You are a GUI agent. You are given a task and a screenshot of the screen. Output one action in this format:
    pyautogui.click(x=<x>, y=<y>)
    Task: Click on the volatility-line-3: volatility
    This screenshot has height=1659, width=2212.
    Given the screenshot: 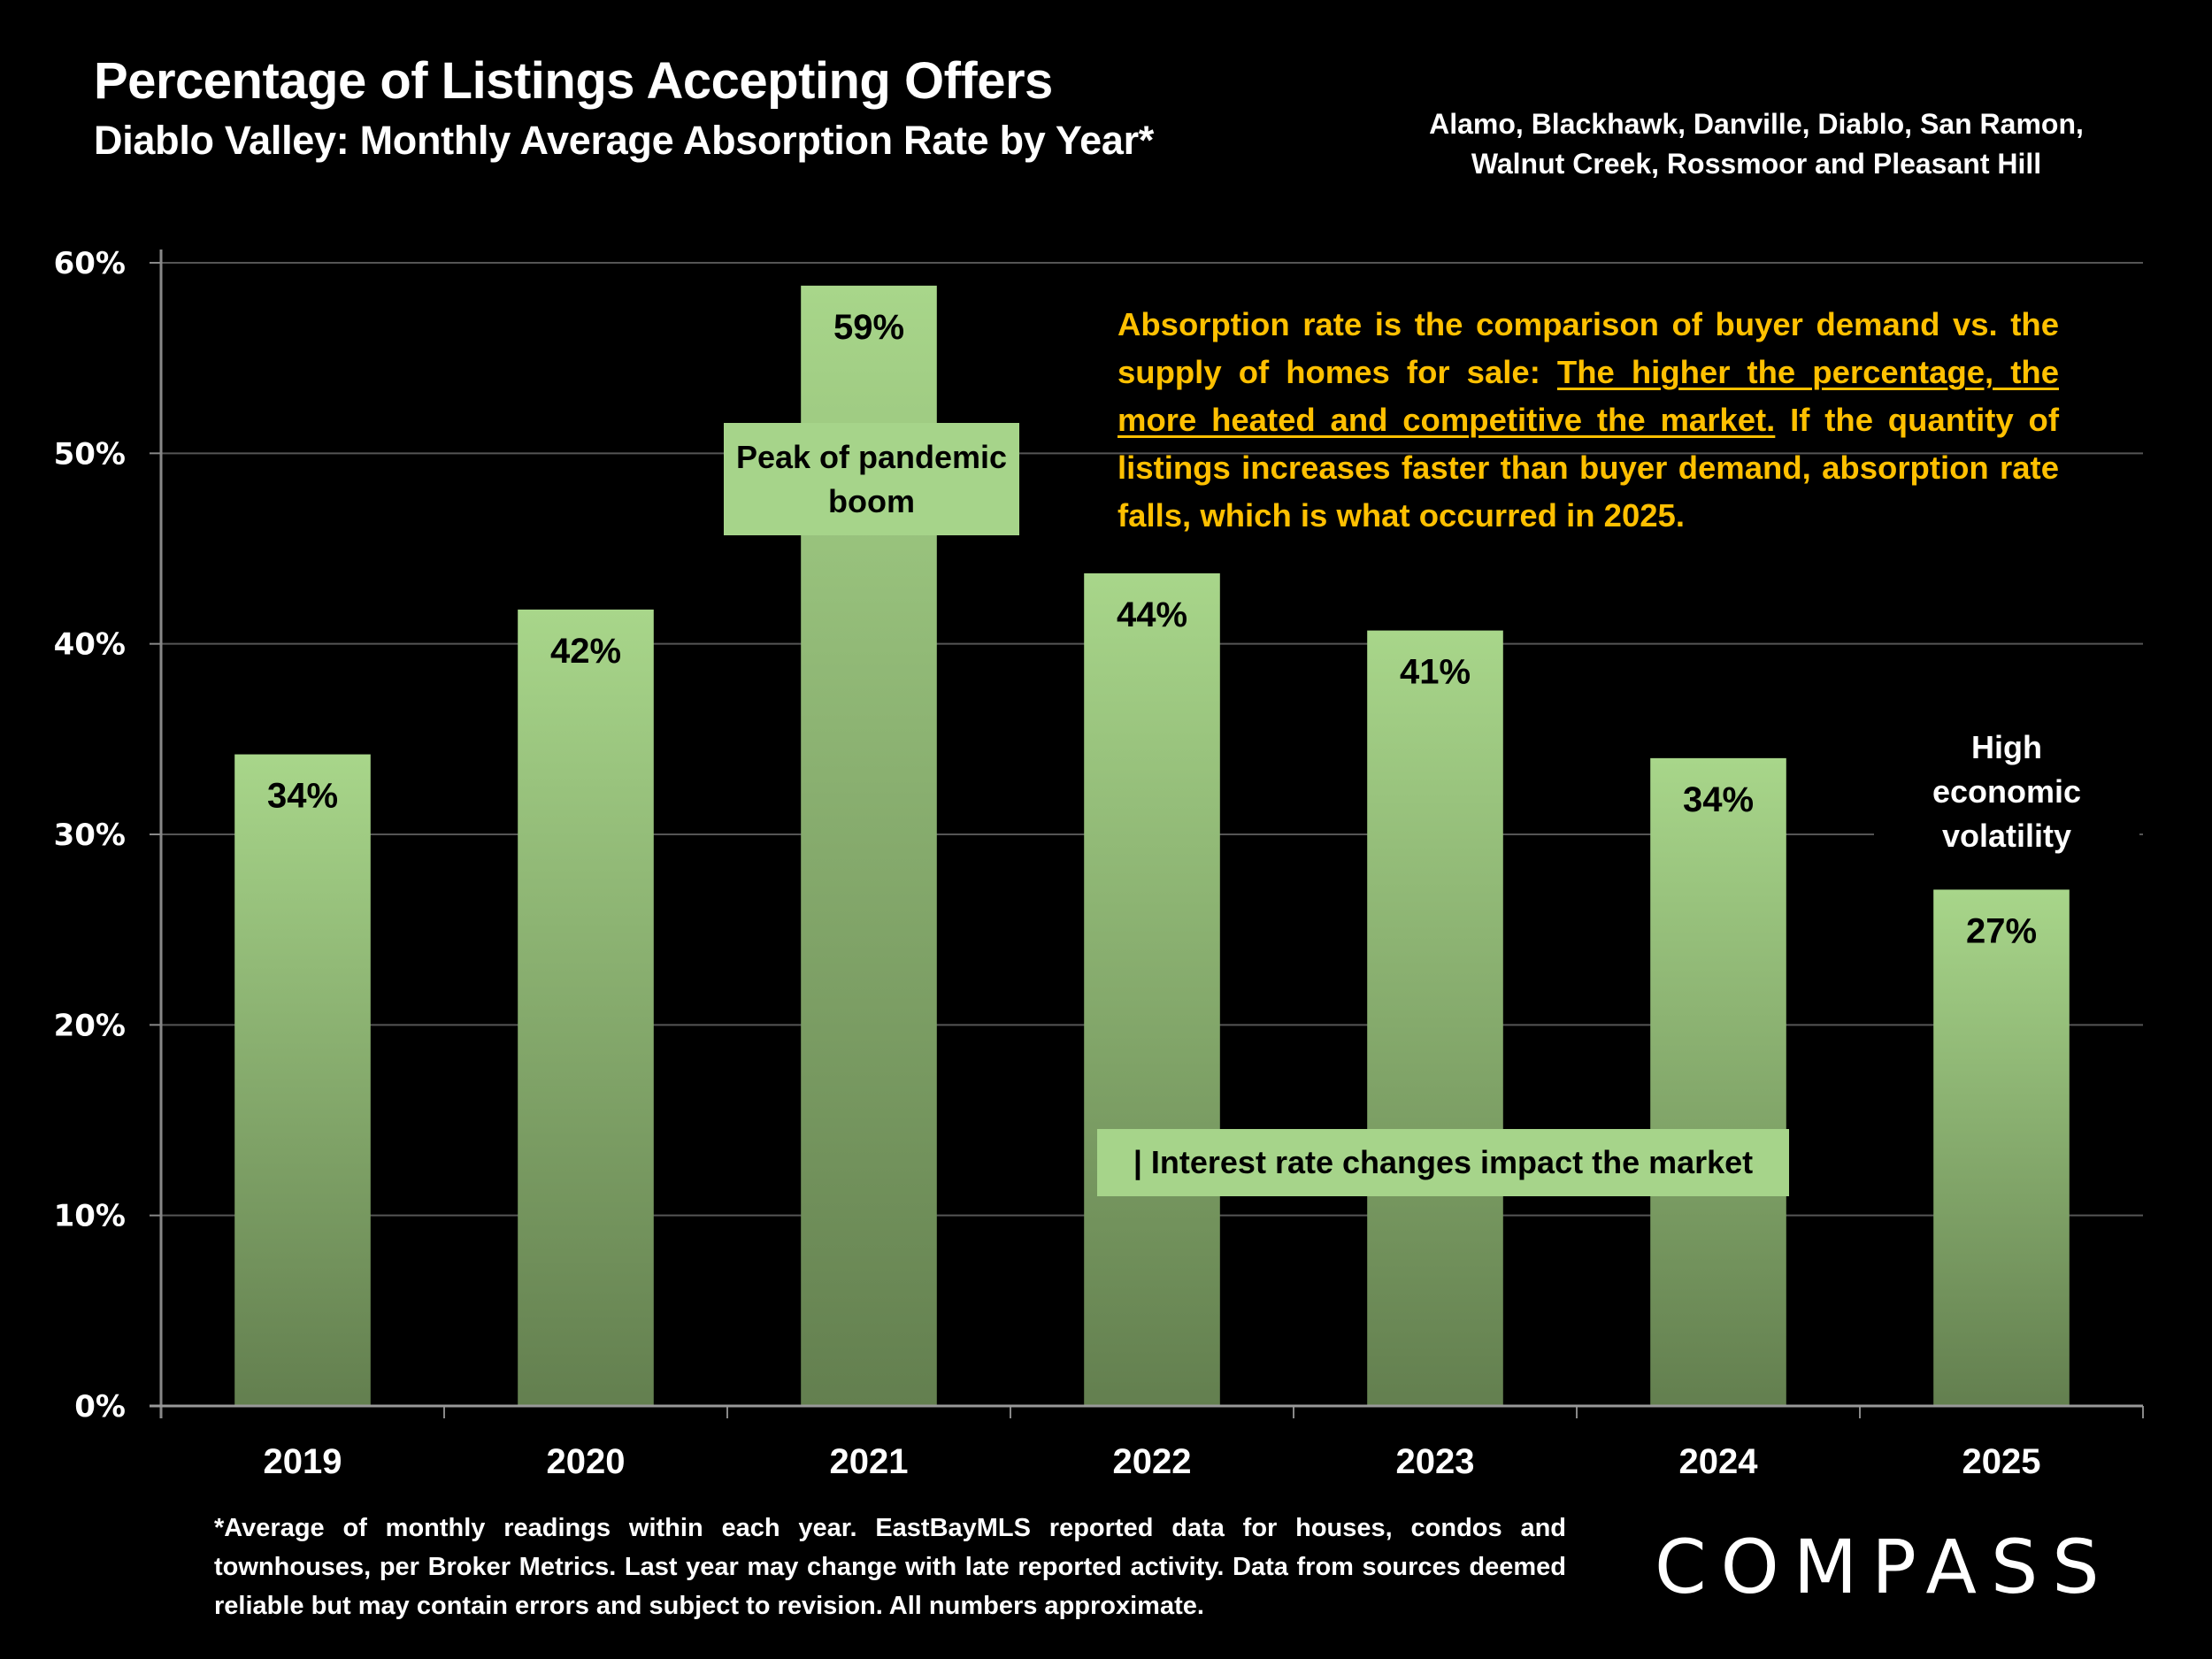 What is the action you would take?
    pyautogui.click(x=2006, y=836)
    